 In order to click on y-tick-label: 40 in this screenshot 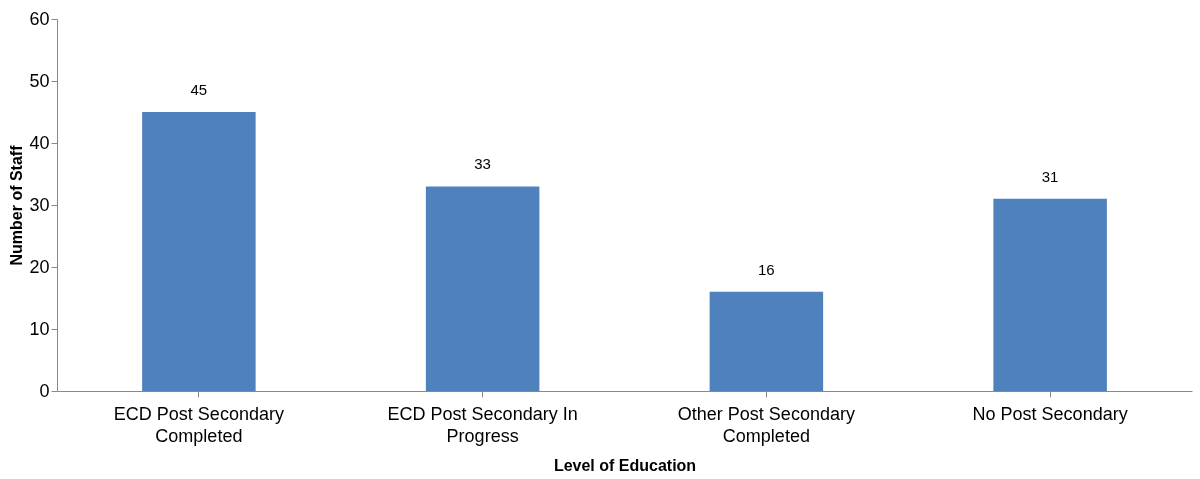, I will do `click(39, 142)`.